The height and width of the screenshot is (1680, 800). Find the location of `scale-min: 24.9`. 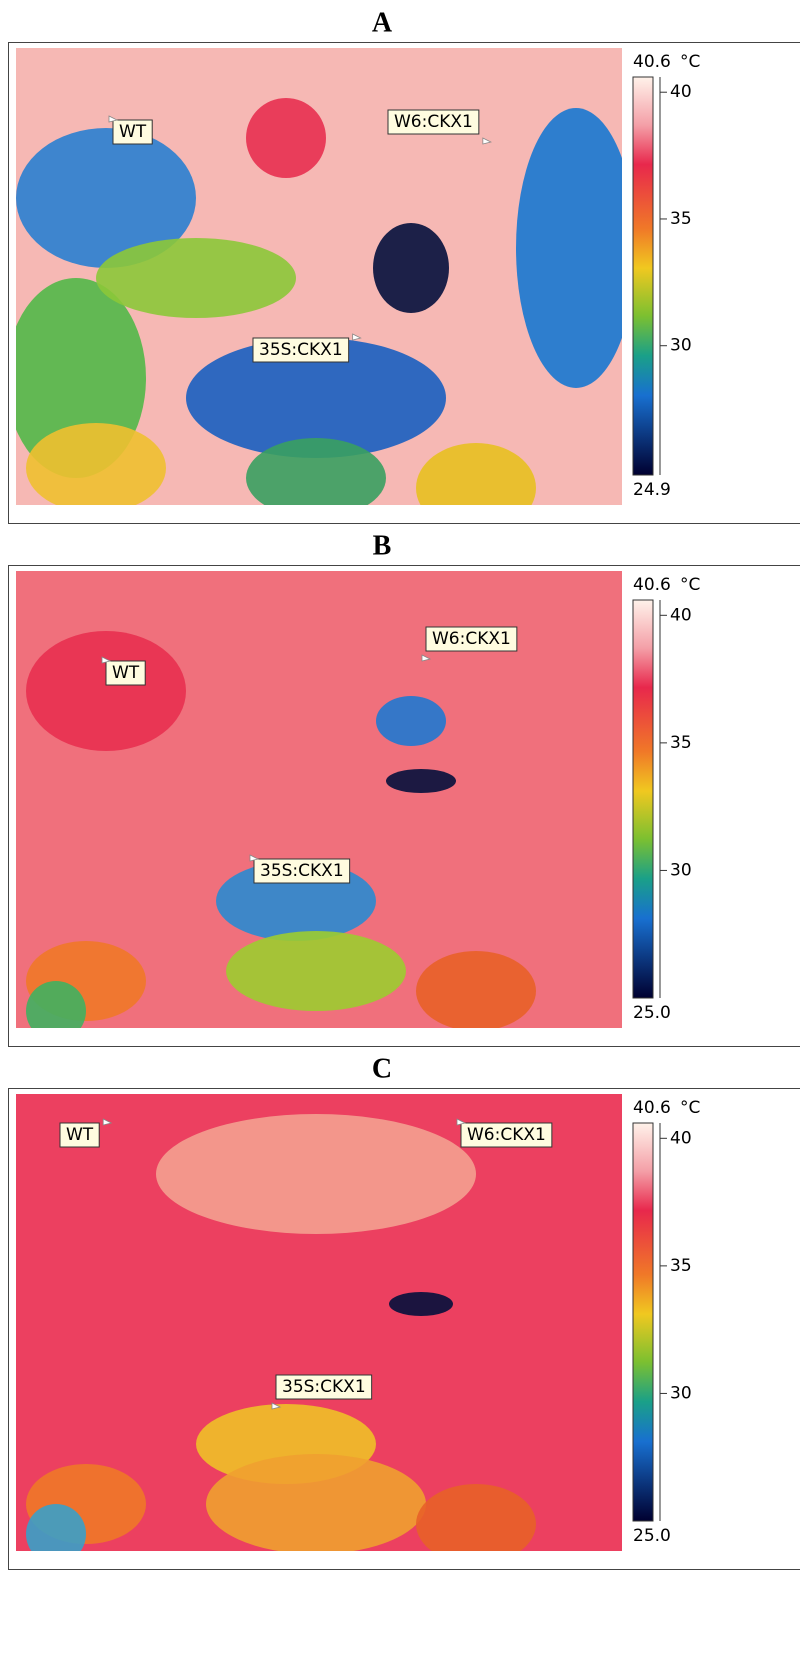

scale-min: 24.9 is located at coordinates (652, 490).